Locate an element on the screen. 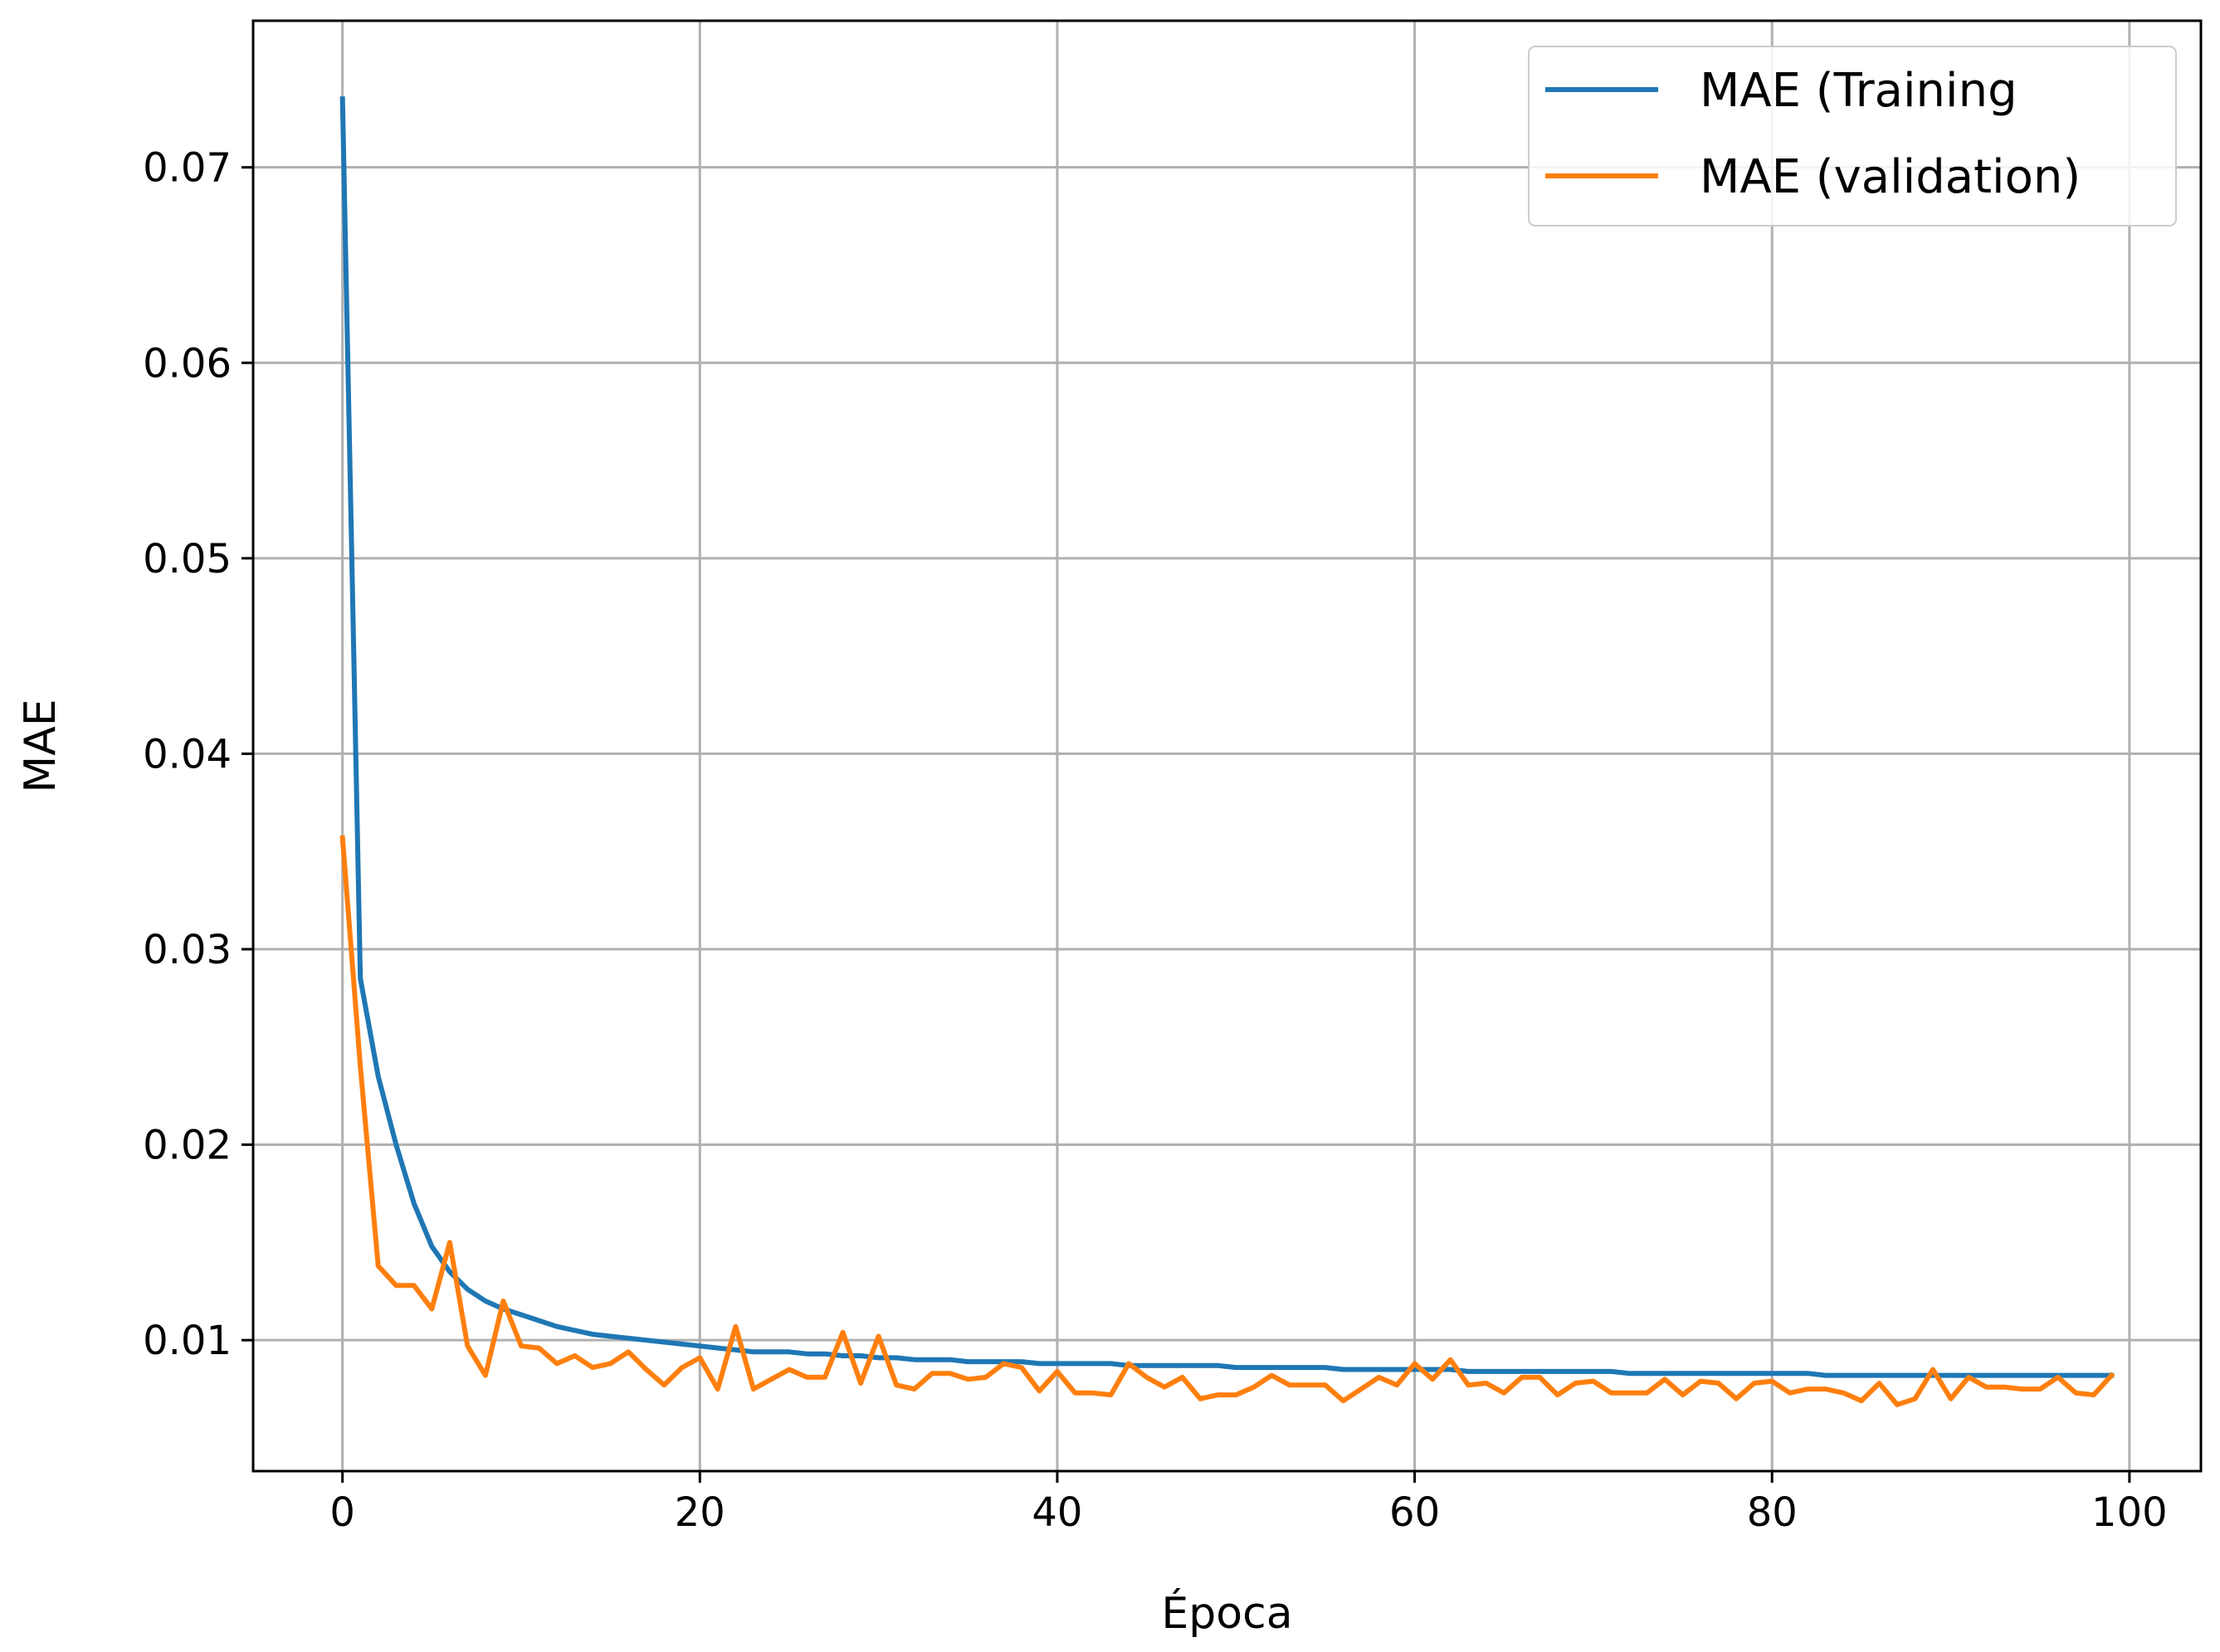  x-tick-label: 0 is located at coordinates (342, 1513).